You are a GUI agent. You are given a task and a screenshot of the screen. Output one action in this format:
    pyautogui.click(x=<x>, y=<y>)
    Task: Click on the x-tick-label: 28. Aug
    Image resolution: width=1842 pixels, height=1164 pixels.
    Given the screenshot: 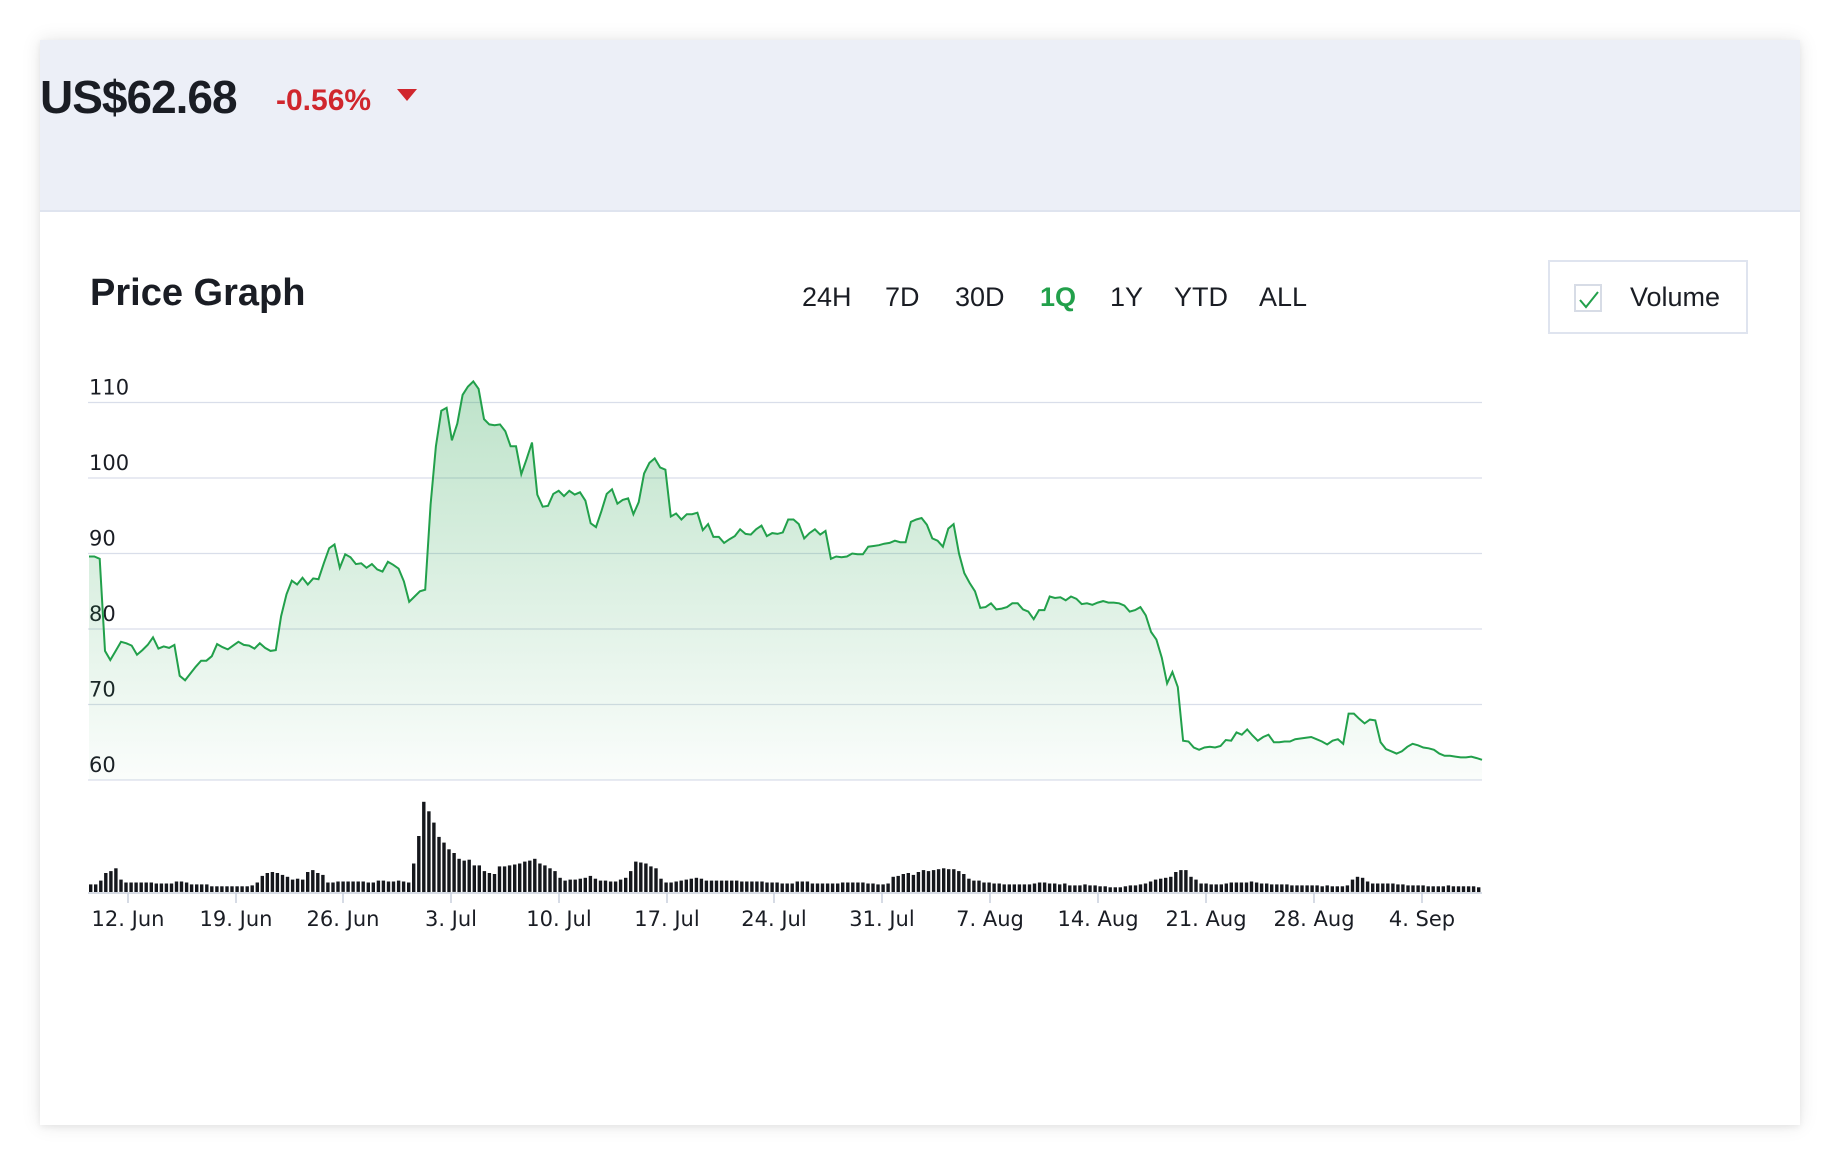 What is the action you would take?
    pyautogui.click(x=1313, y=919)
    